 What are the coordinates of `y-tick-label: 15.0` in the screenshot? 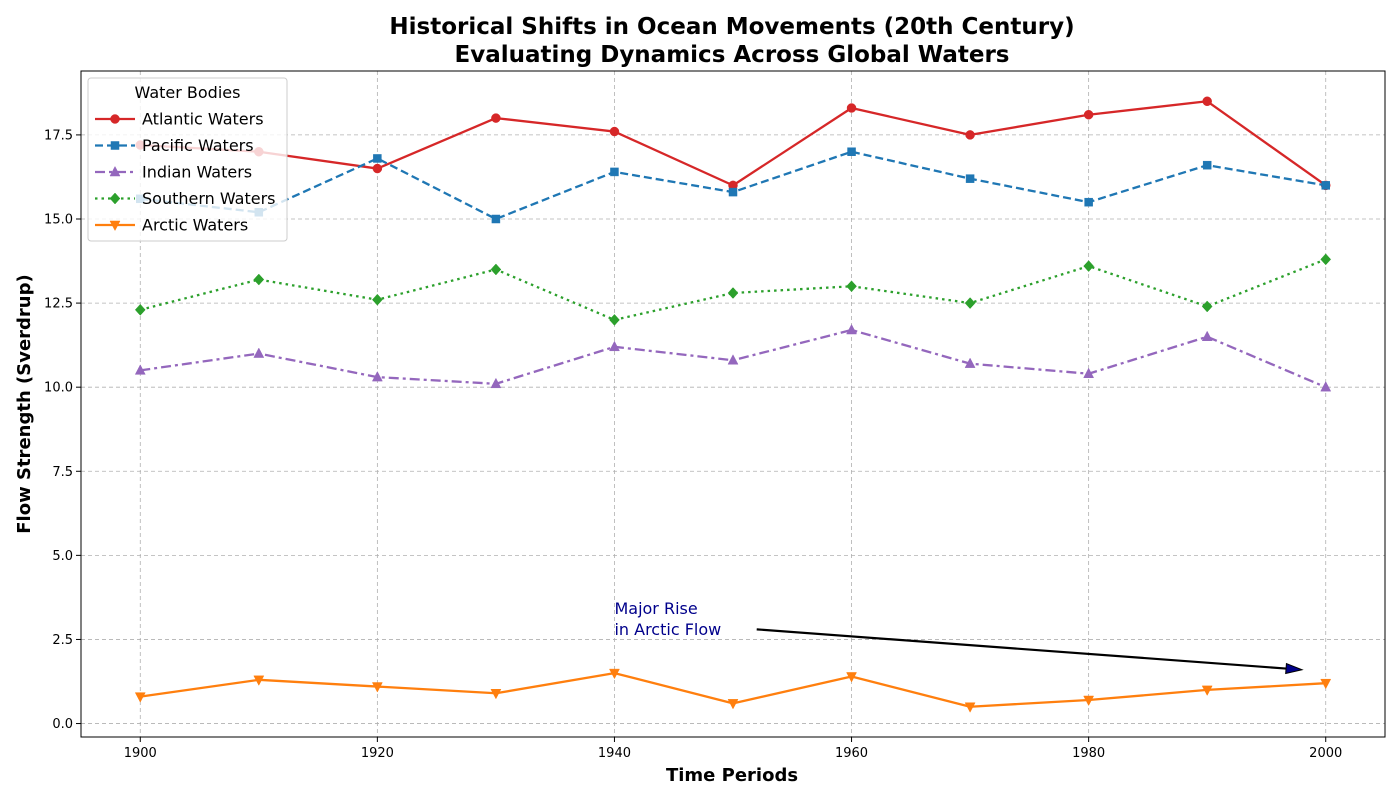 It's located at (58, 220).